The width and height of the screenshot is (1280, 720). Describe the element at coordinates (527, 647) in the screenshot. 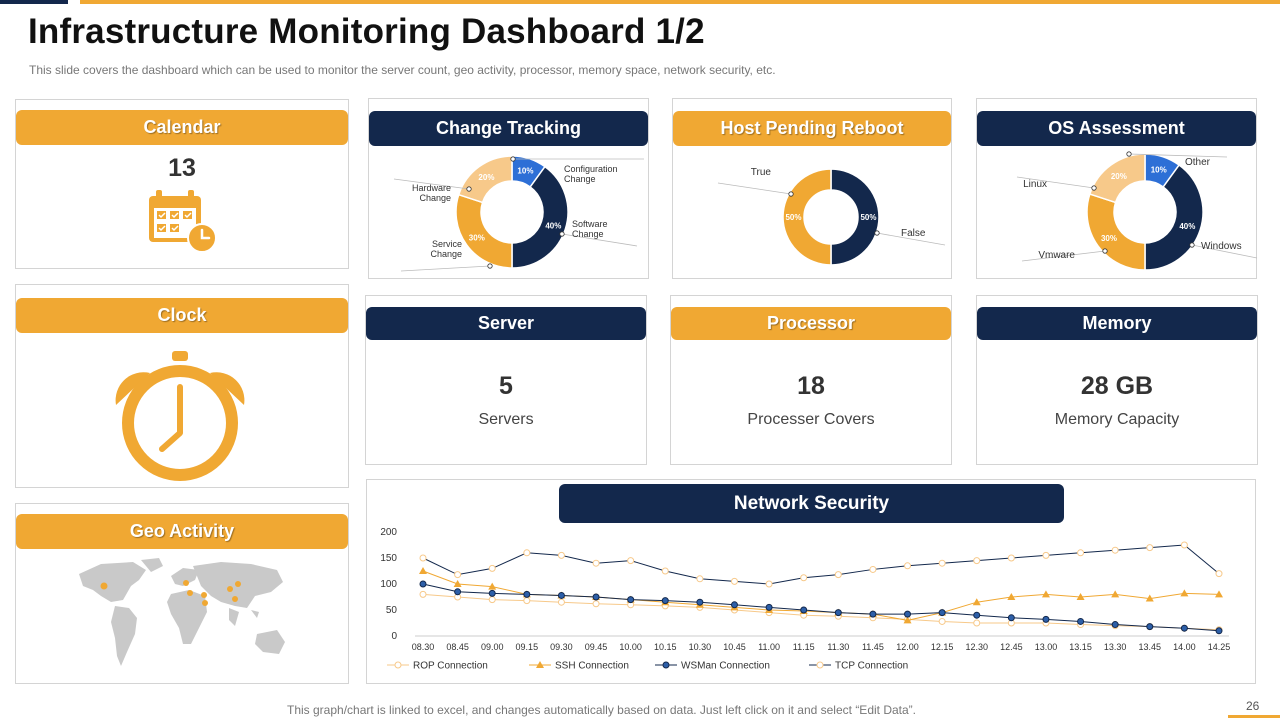

I see `ns-xtick-3: 09.15` at that location.